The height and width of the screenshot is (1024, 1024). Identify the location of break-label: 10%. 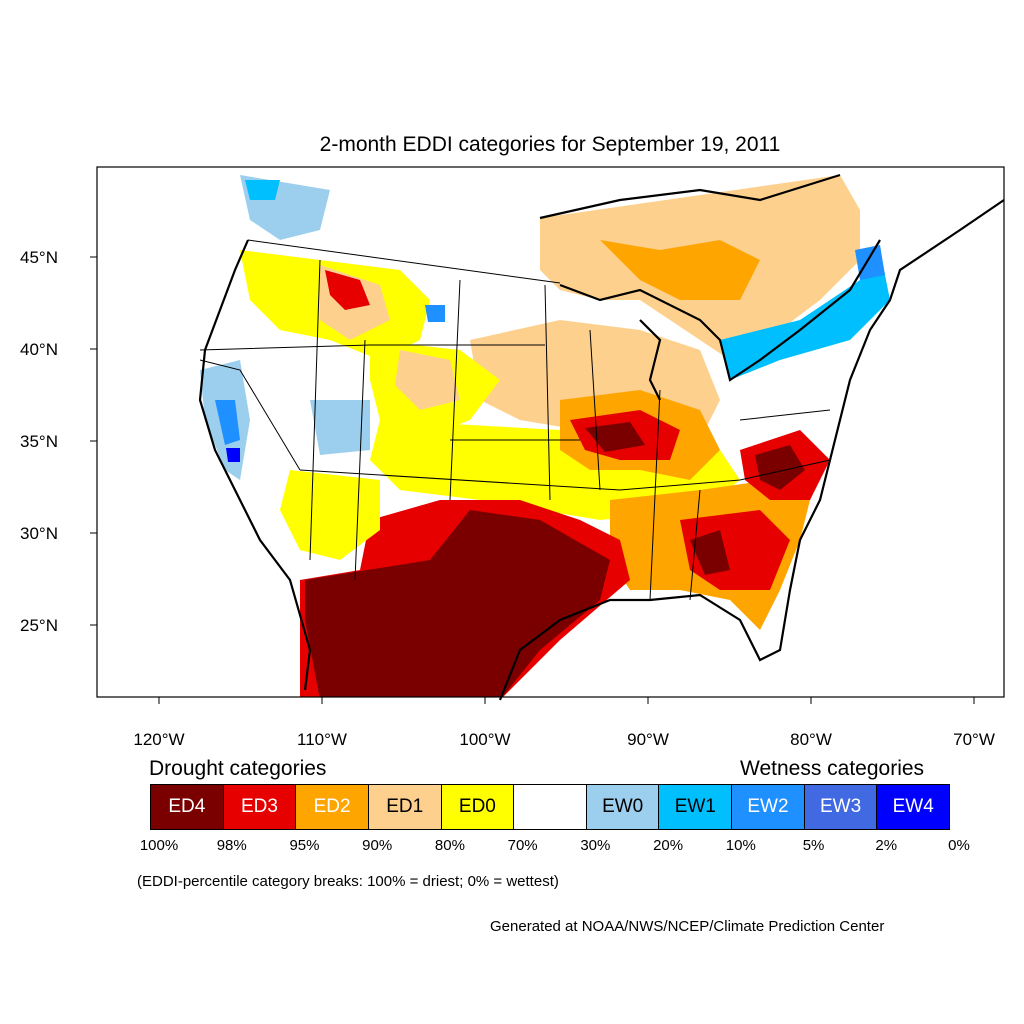
(740, 845).